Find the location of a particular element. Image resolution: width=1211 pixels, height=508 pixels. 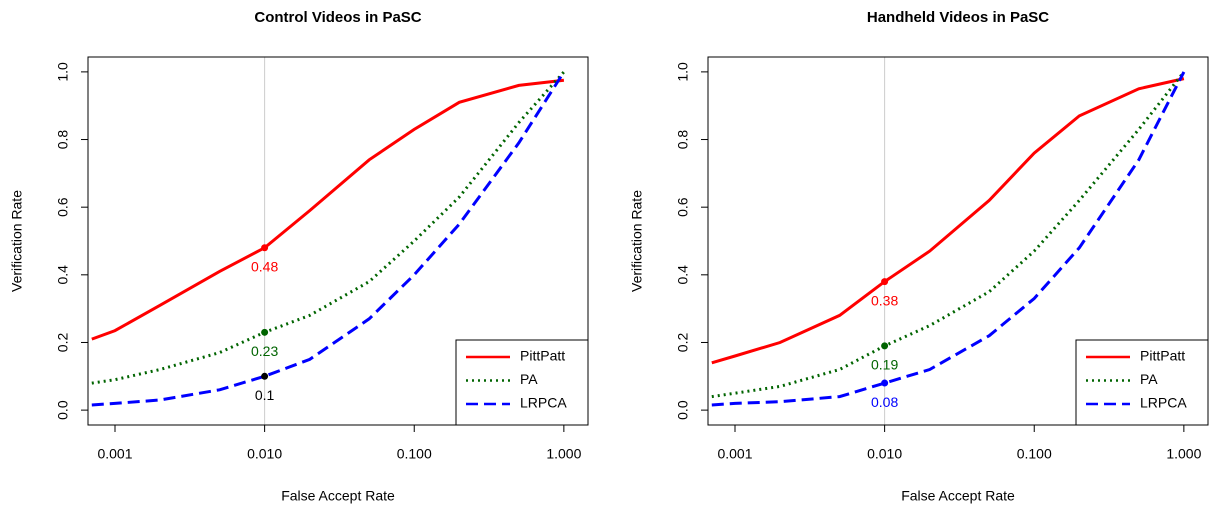

annotation-label: 0.23 is located at coordinates (264, 351).